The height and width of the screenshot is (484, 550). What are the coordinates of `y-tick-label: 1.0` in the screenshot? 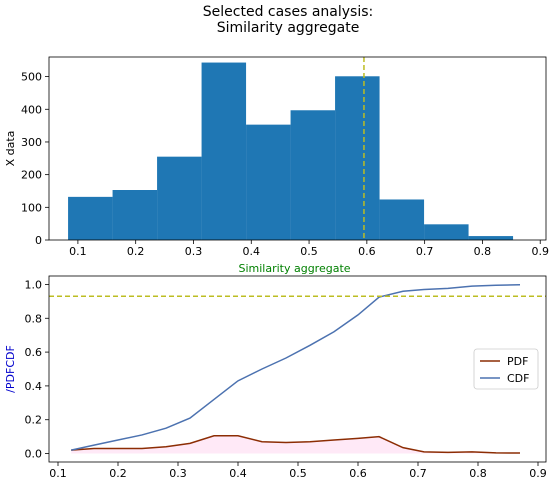 It's located at (34, 284).